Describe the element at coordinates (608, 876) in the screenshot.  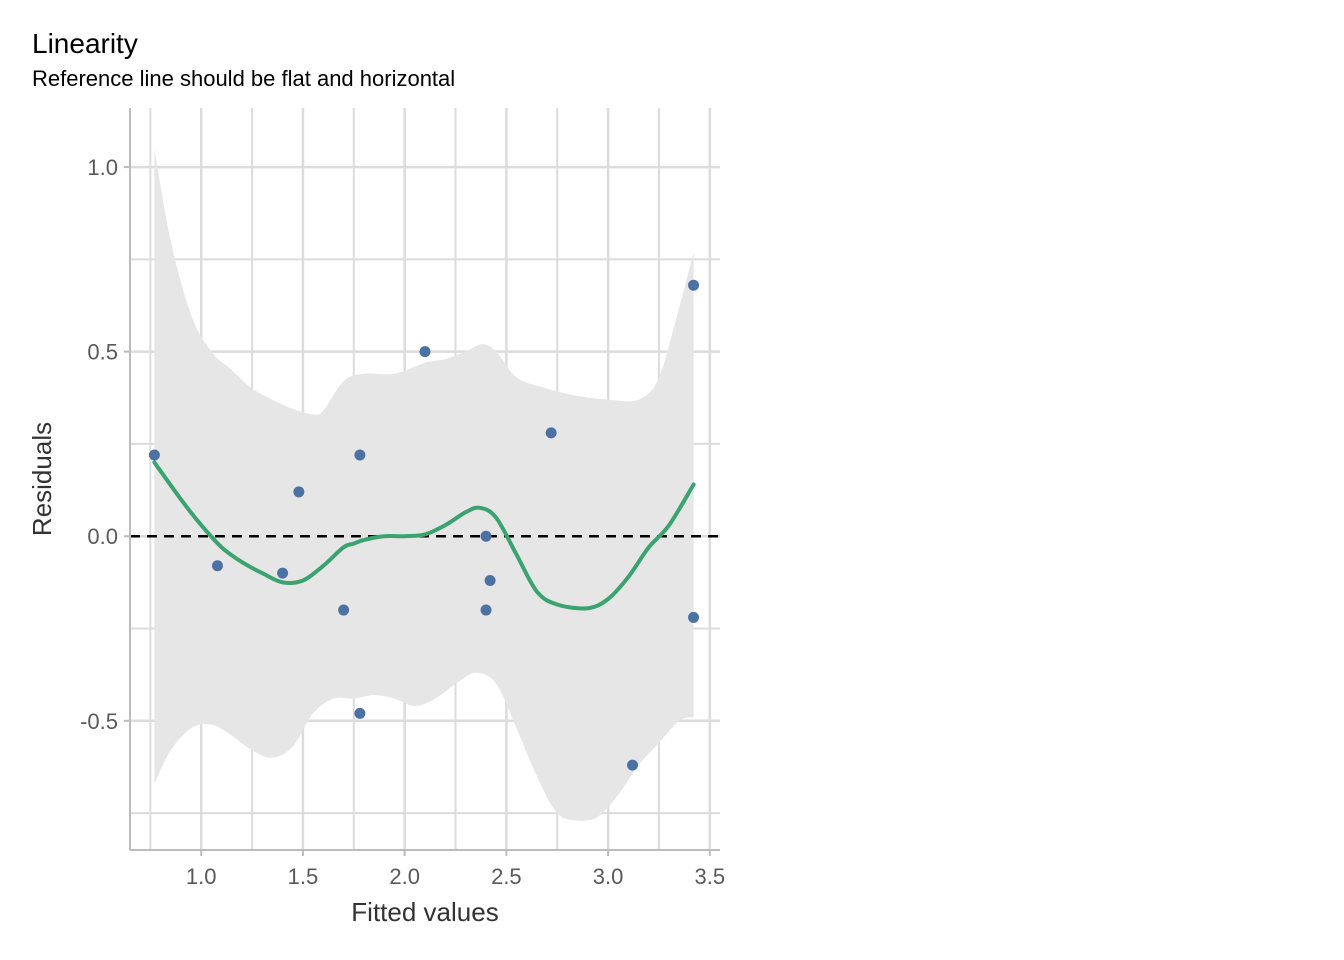
I see `x-tick-label: 3.0` at that location.